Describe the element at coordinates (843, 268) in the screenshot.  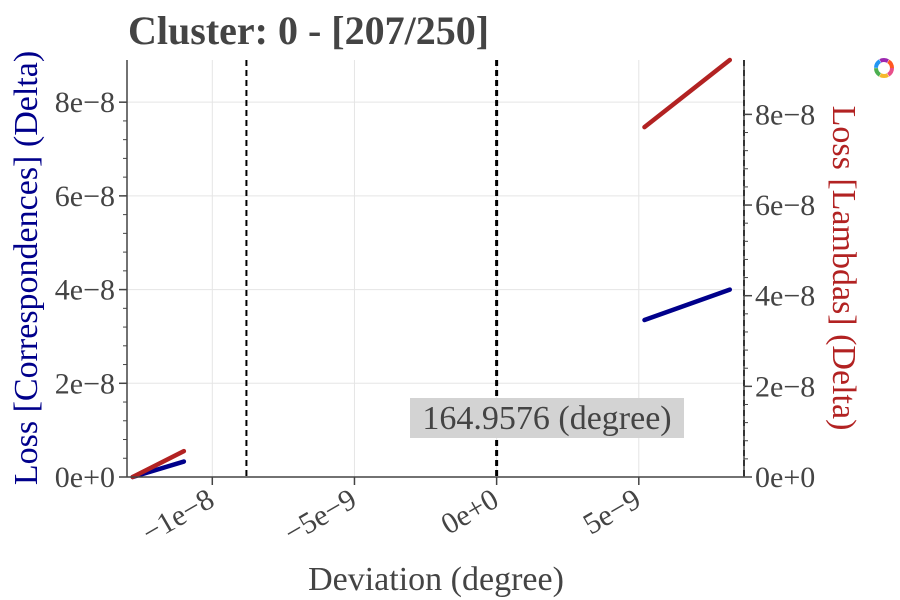
I see `y-axis-right-label: Loss [Lambdas] (Delta)` at that location.